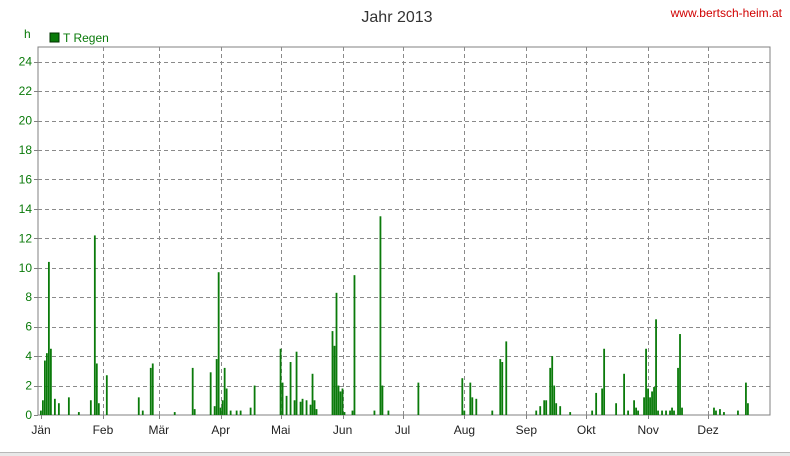 The image size is (790, 456). I want to click on x-tick-label-Sep: Sep, so click(527, 430).